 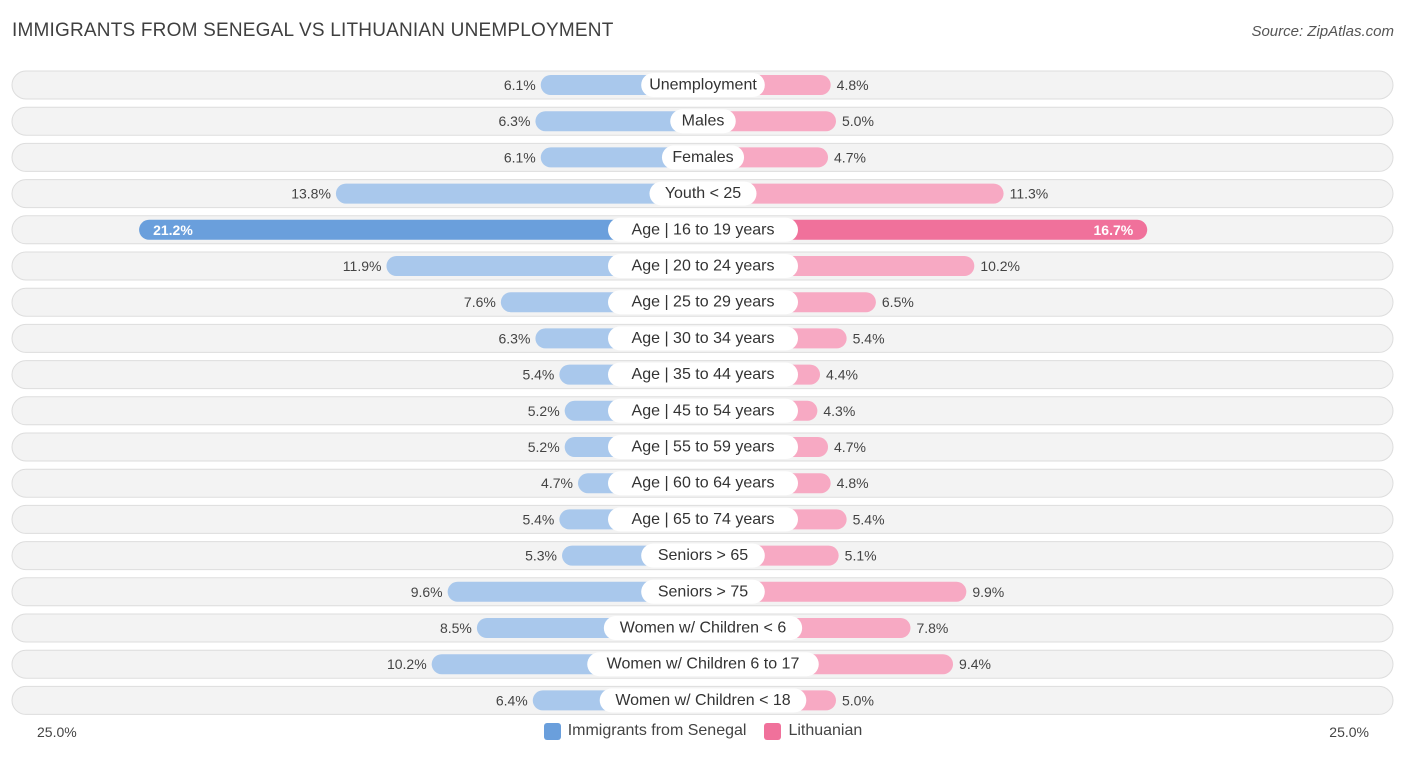 I want to click on axis-right-label: 25.0%, so click(x=1349, y=732).